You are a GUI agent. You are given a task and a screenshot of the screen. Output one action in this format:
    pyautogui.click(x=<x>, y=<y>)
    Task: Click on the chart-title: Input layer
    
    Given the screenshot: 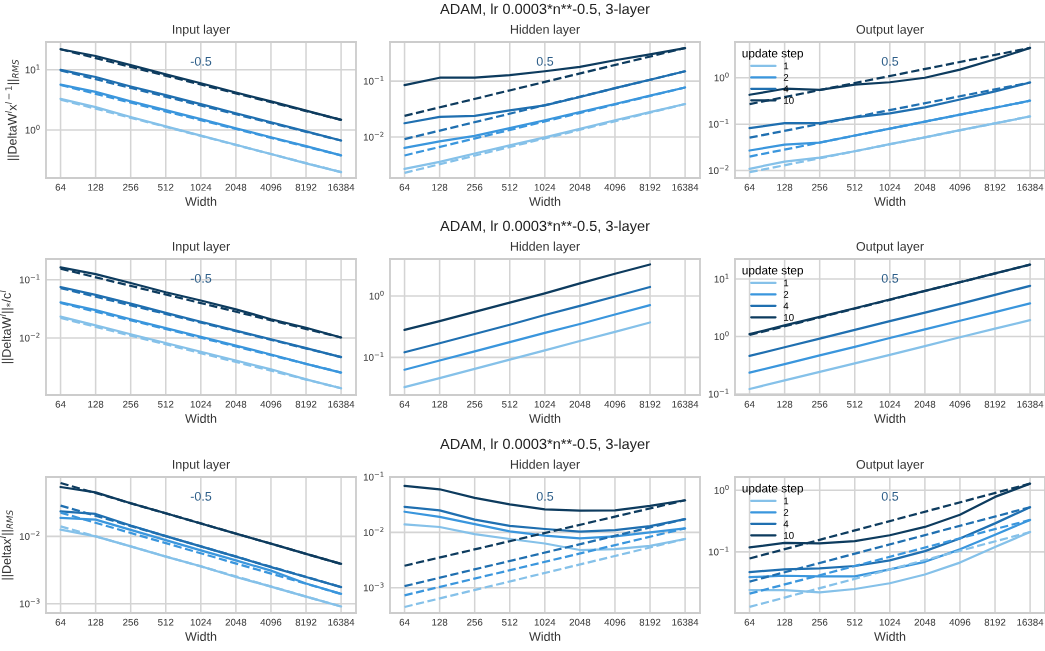 What is the action you would take?
    pyautogui.click(x=201, y=30)
    